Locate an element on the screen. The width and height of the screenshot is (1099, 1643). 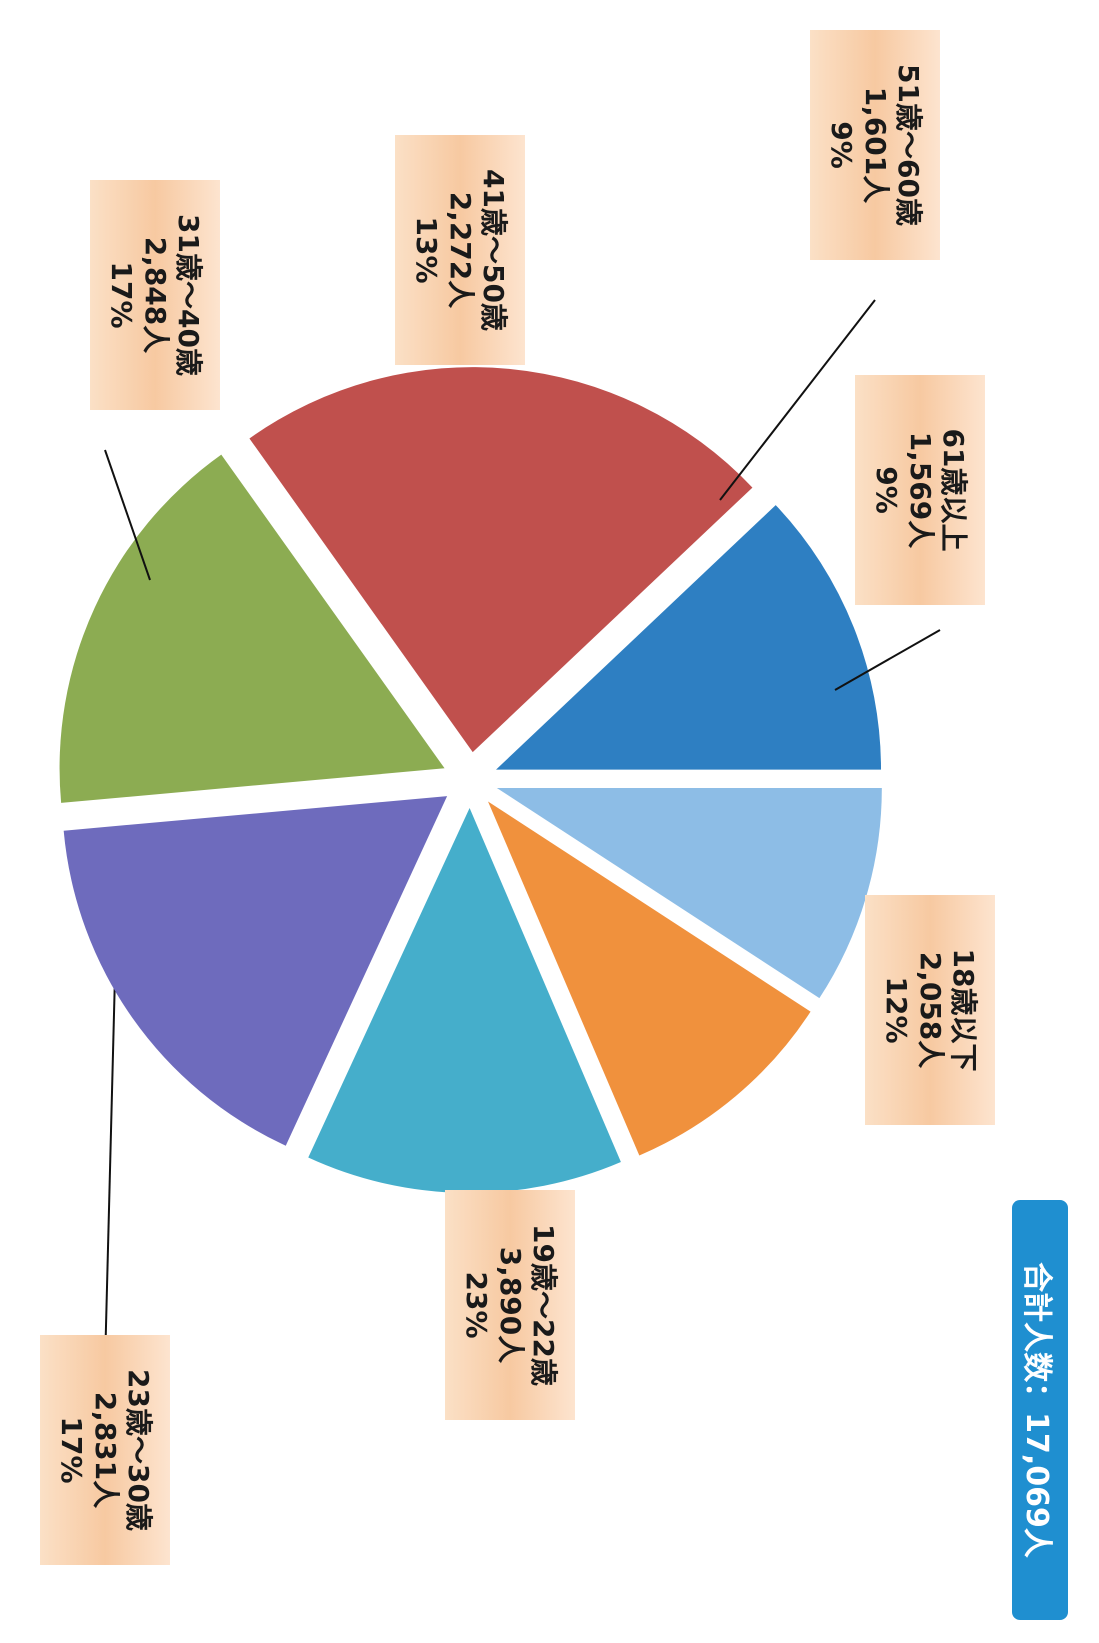
slice-label-label: 23歳～30歳 is located at coordinates (139, 1450).